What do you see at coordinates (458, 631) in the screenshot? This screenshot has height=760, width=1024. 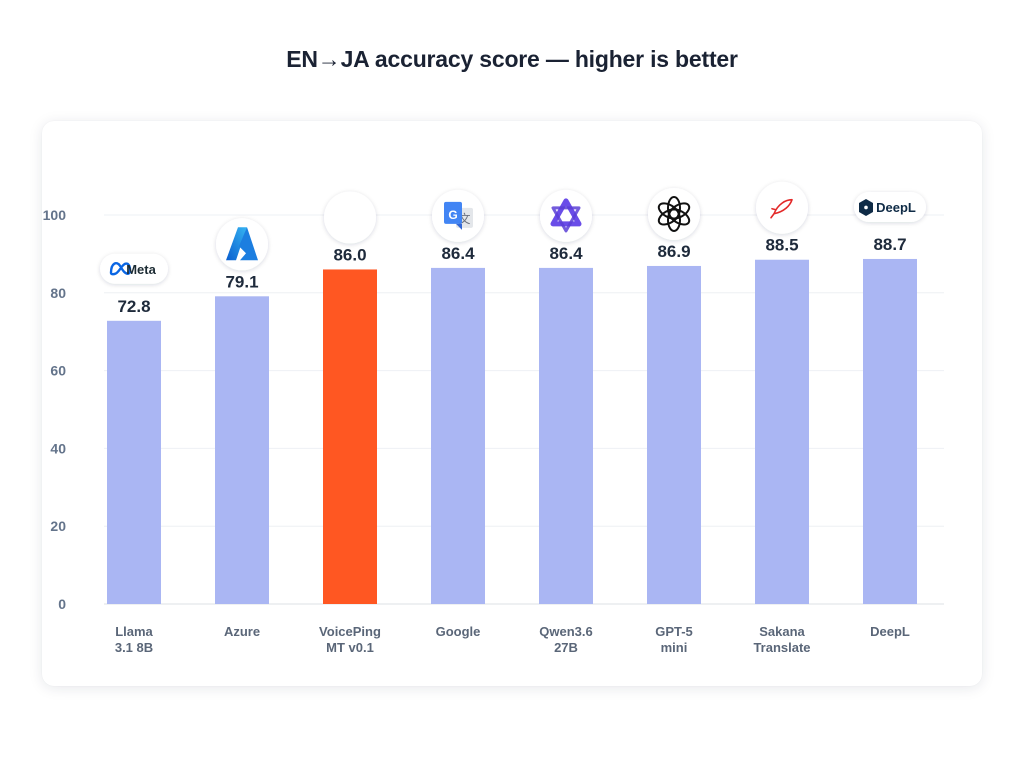 I see `x-tick-label: Google` at bounding box center [458, 631].